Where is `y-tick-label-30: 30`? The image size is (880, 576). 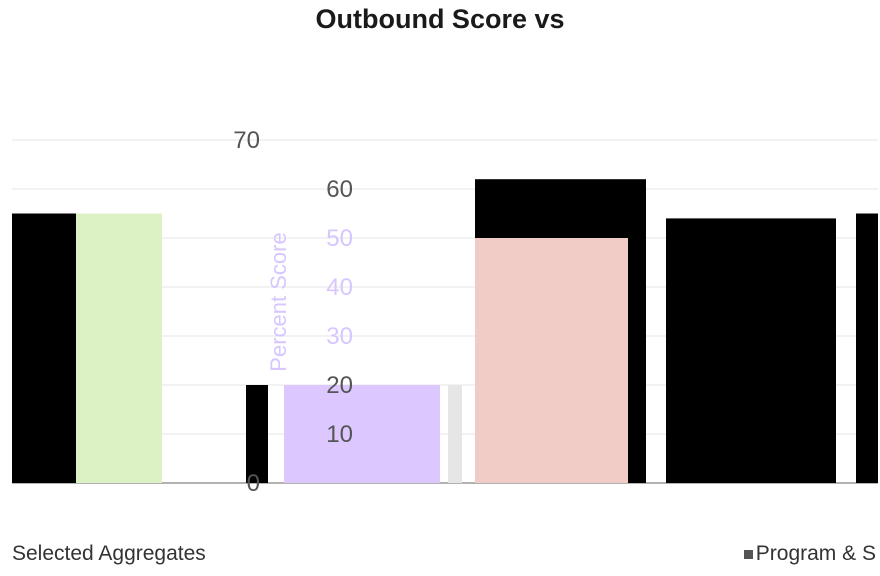 y-tick-label-30: 30 is located at coordinates (339, 336).